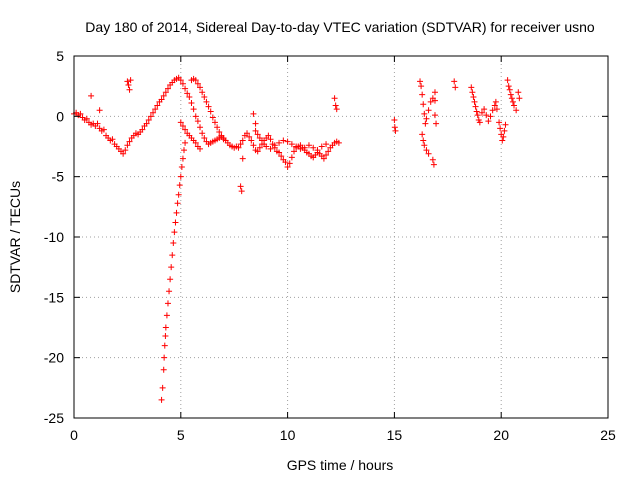 The height and width of the screenshot is (480, 640). What do you see at coordinates (54, 358) in the screenshot?
I see `y-tick-label: -20` at bounding box center [54, 358].